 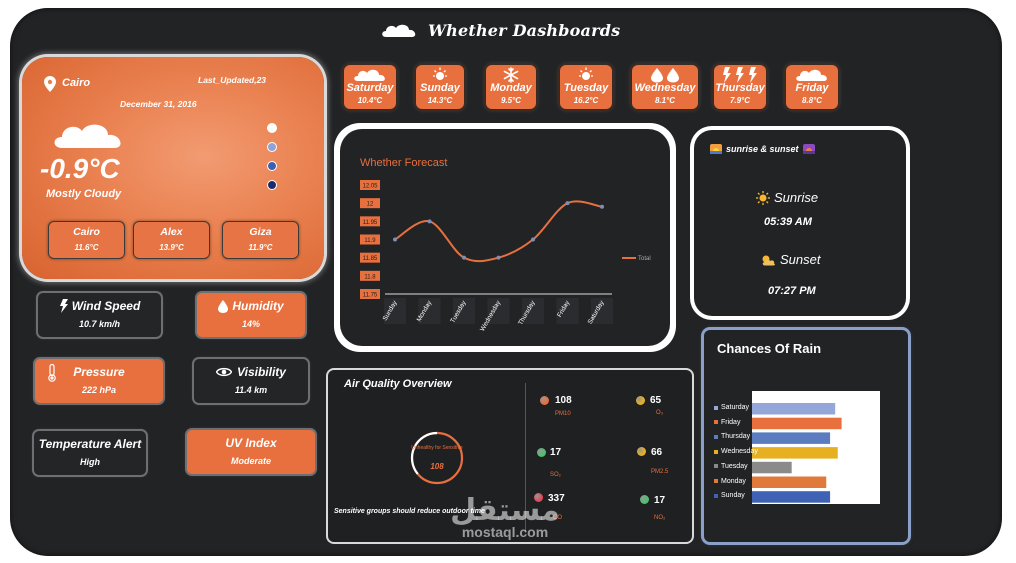 What do you see at coordinates (99, 381) in the screenshot?
I see `pressure-card: Pressure 222 hPa` at bounding box center [99, 381].